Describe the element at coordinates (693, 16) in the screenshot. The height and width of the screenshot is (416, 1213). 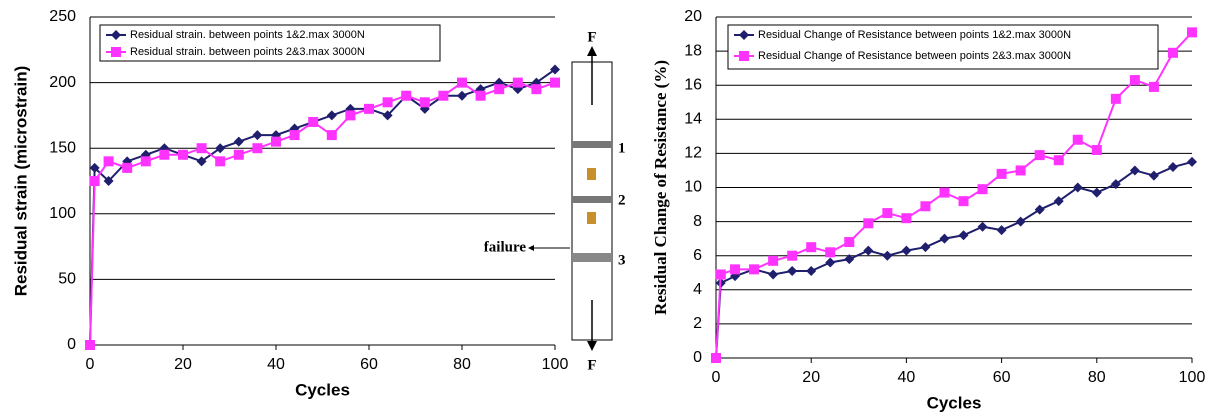
I see `y-tick-label: 20` at that location.